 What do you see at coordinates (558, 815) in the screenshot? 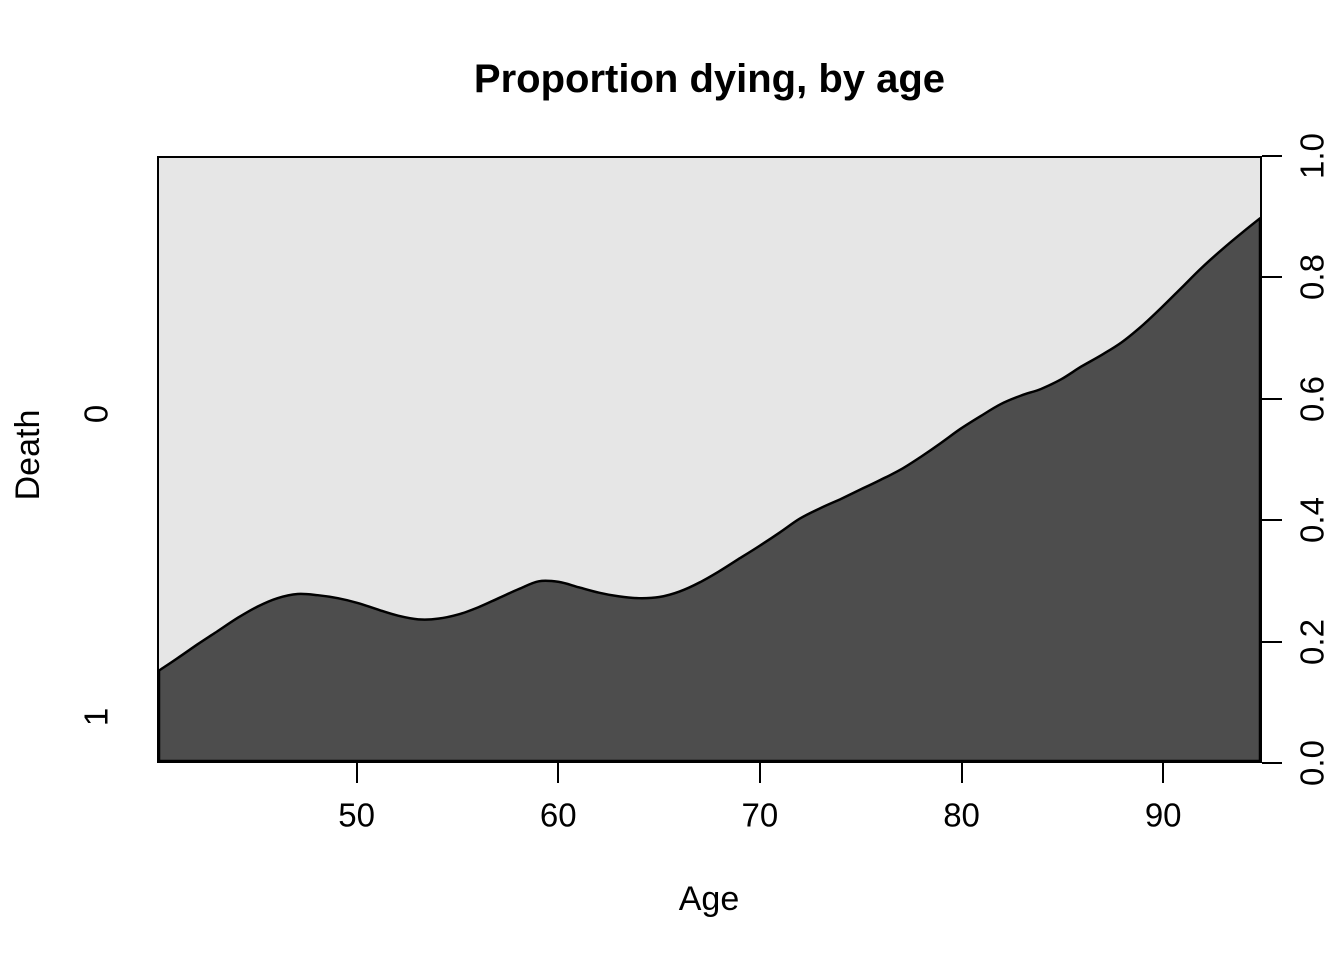
I see `x-tick-label: 60` at bounding box center [558, 815].